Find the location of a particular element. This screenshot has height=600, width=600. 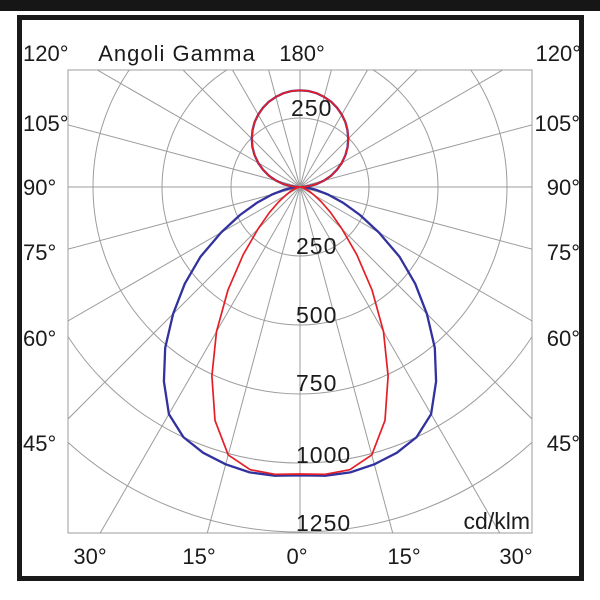

gamma-label-right-60: 60° is located at coordinates (563, 338).